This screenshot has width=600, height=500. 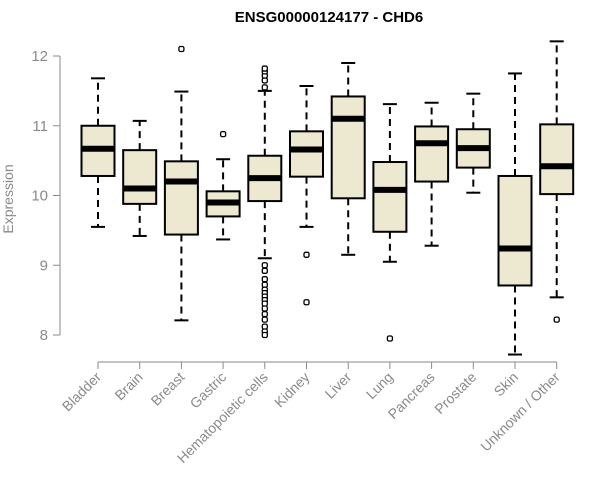 What do you see at coordinates (44, 265) in the screenshot?
I see `y-tick-label: 9` at bounding box center [44, 265].